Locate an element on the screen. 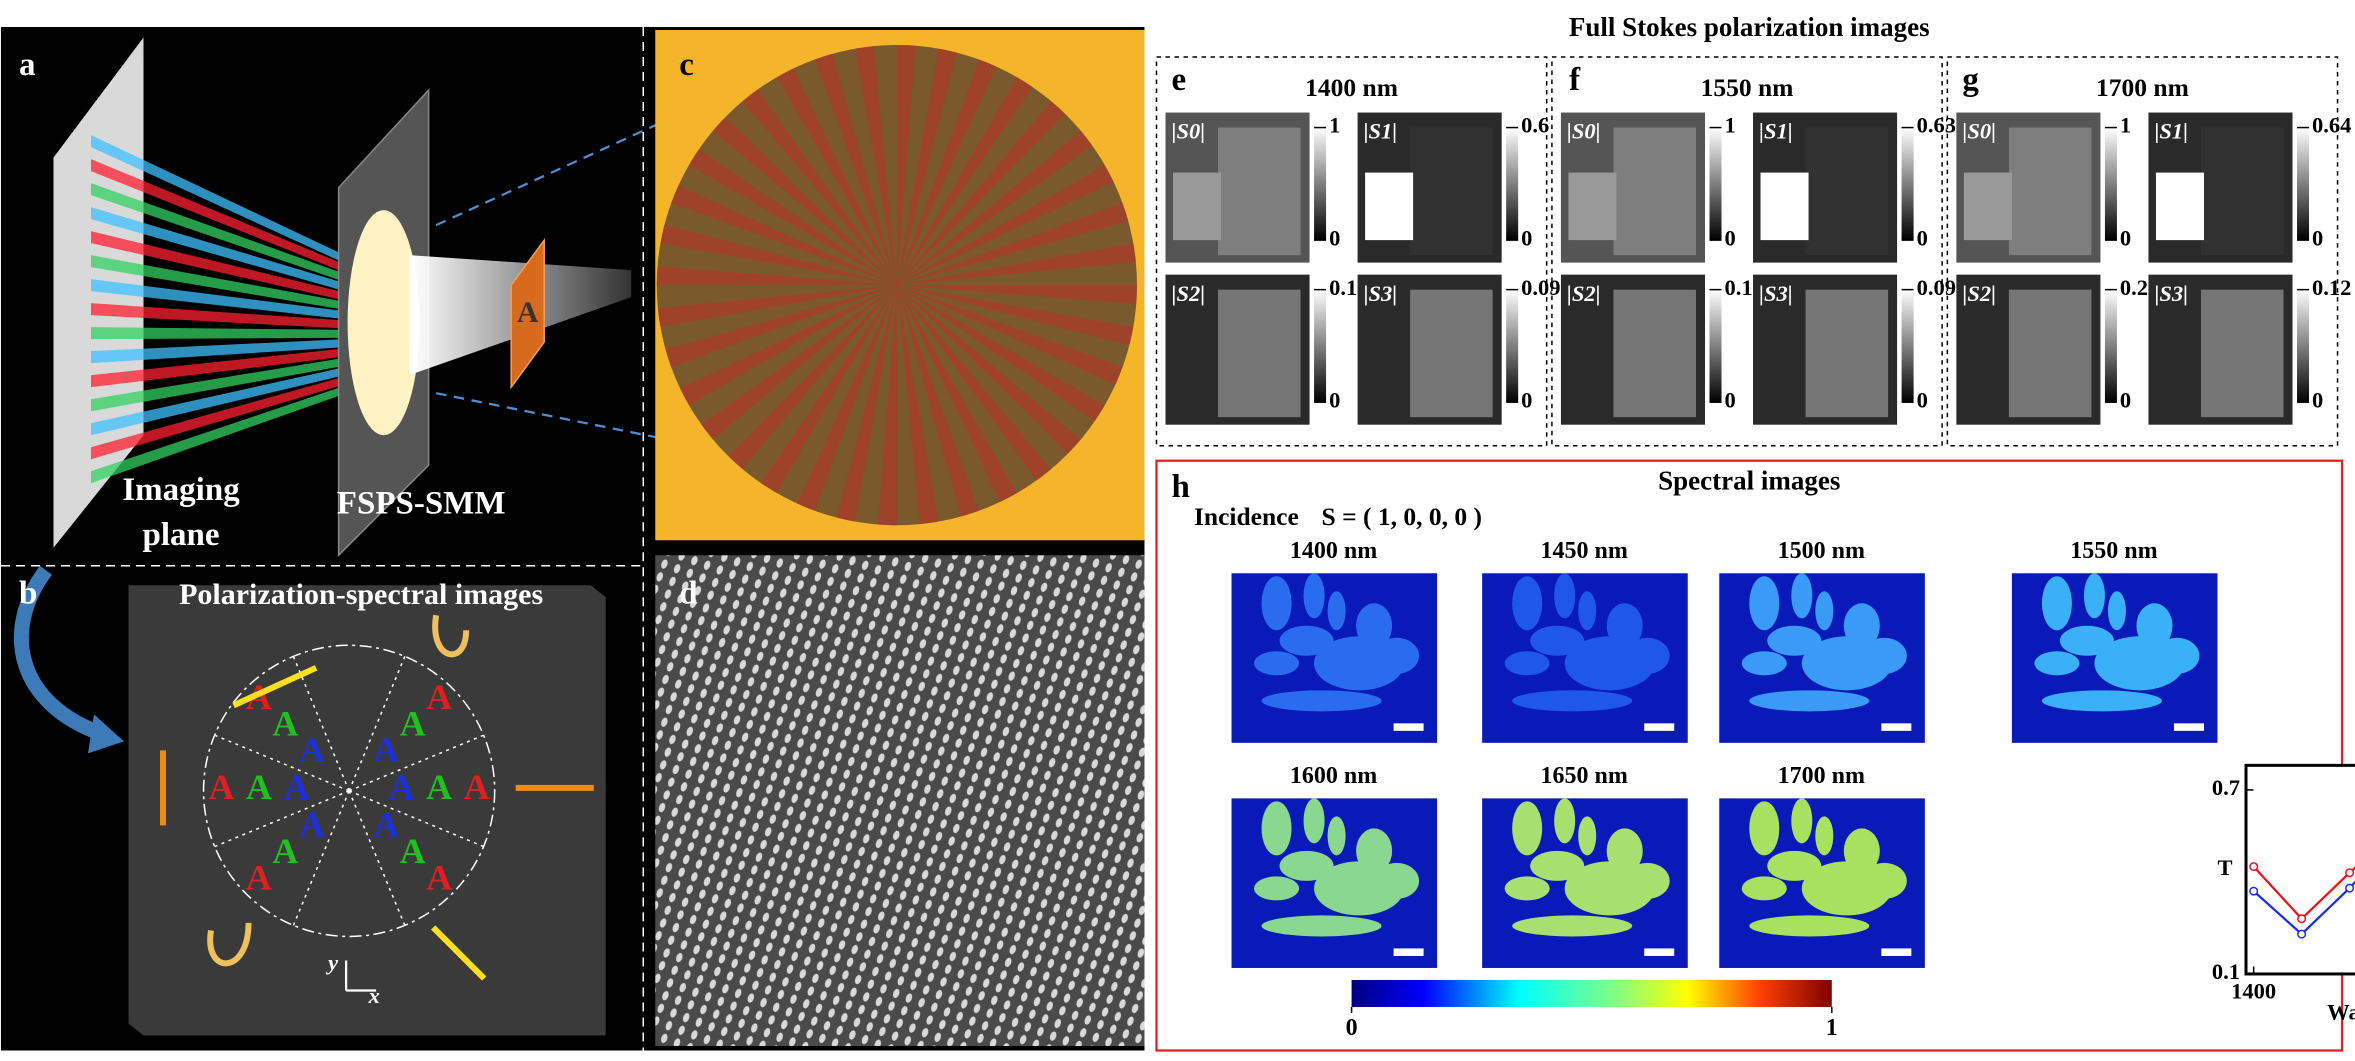  circle is located at coordinates (349, 791).